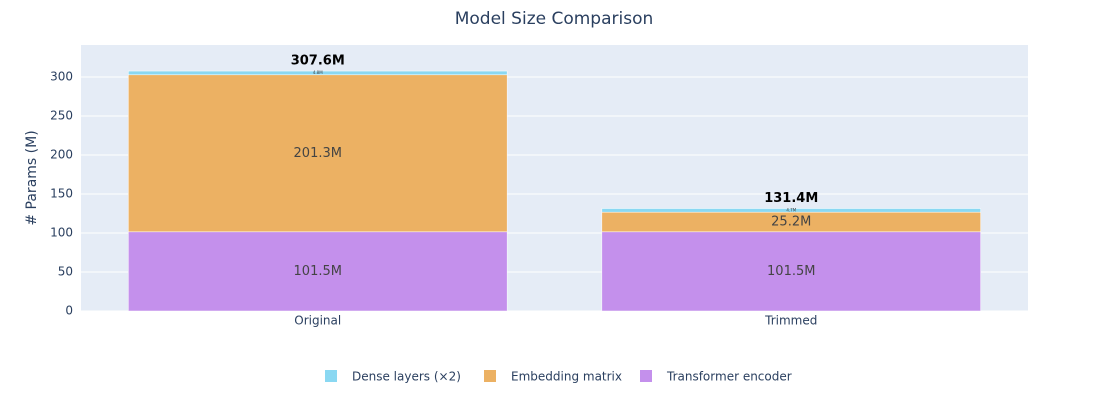 This screenshot has width=1108, height=400. Describe the element at coordinates (61, 76) in the screenshot. I see `y-tick-label: 300` at that location.